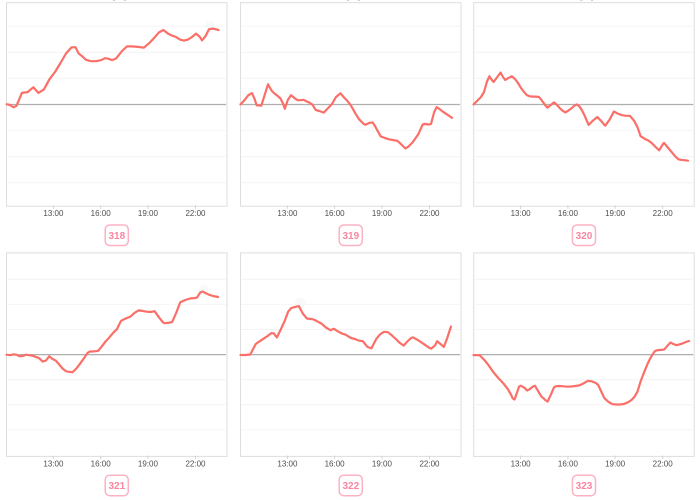  Describe the element at coordinates (116, 486) in the screenshot. I see `svg-text: 321` at that location.